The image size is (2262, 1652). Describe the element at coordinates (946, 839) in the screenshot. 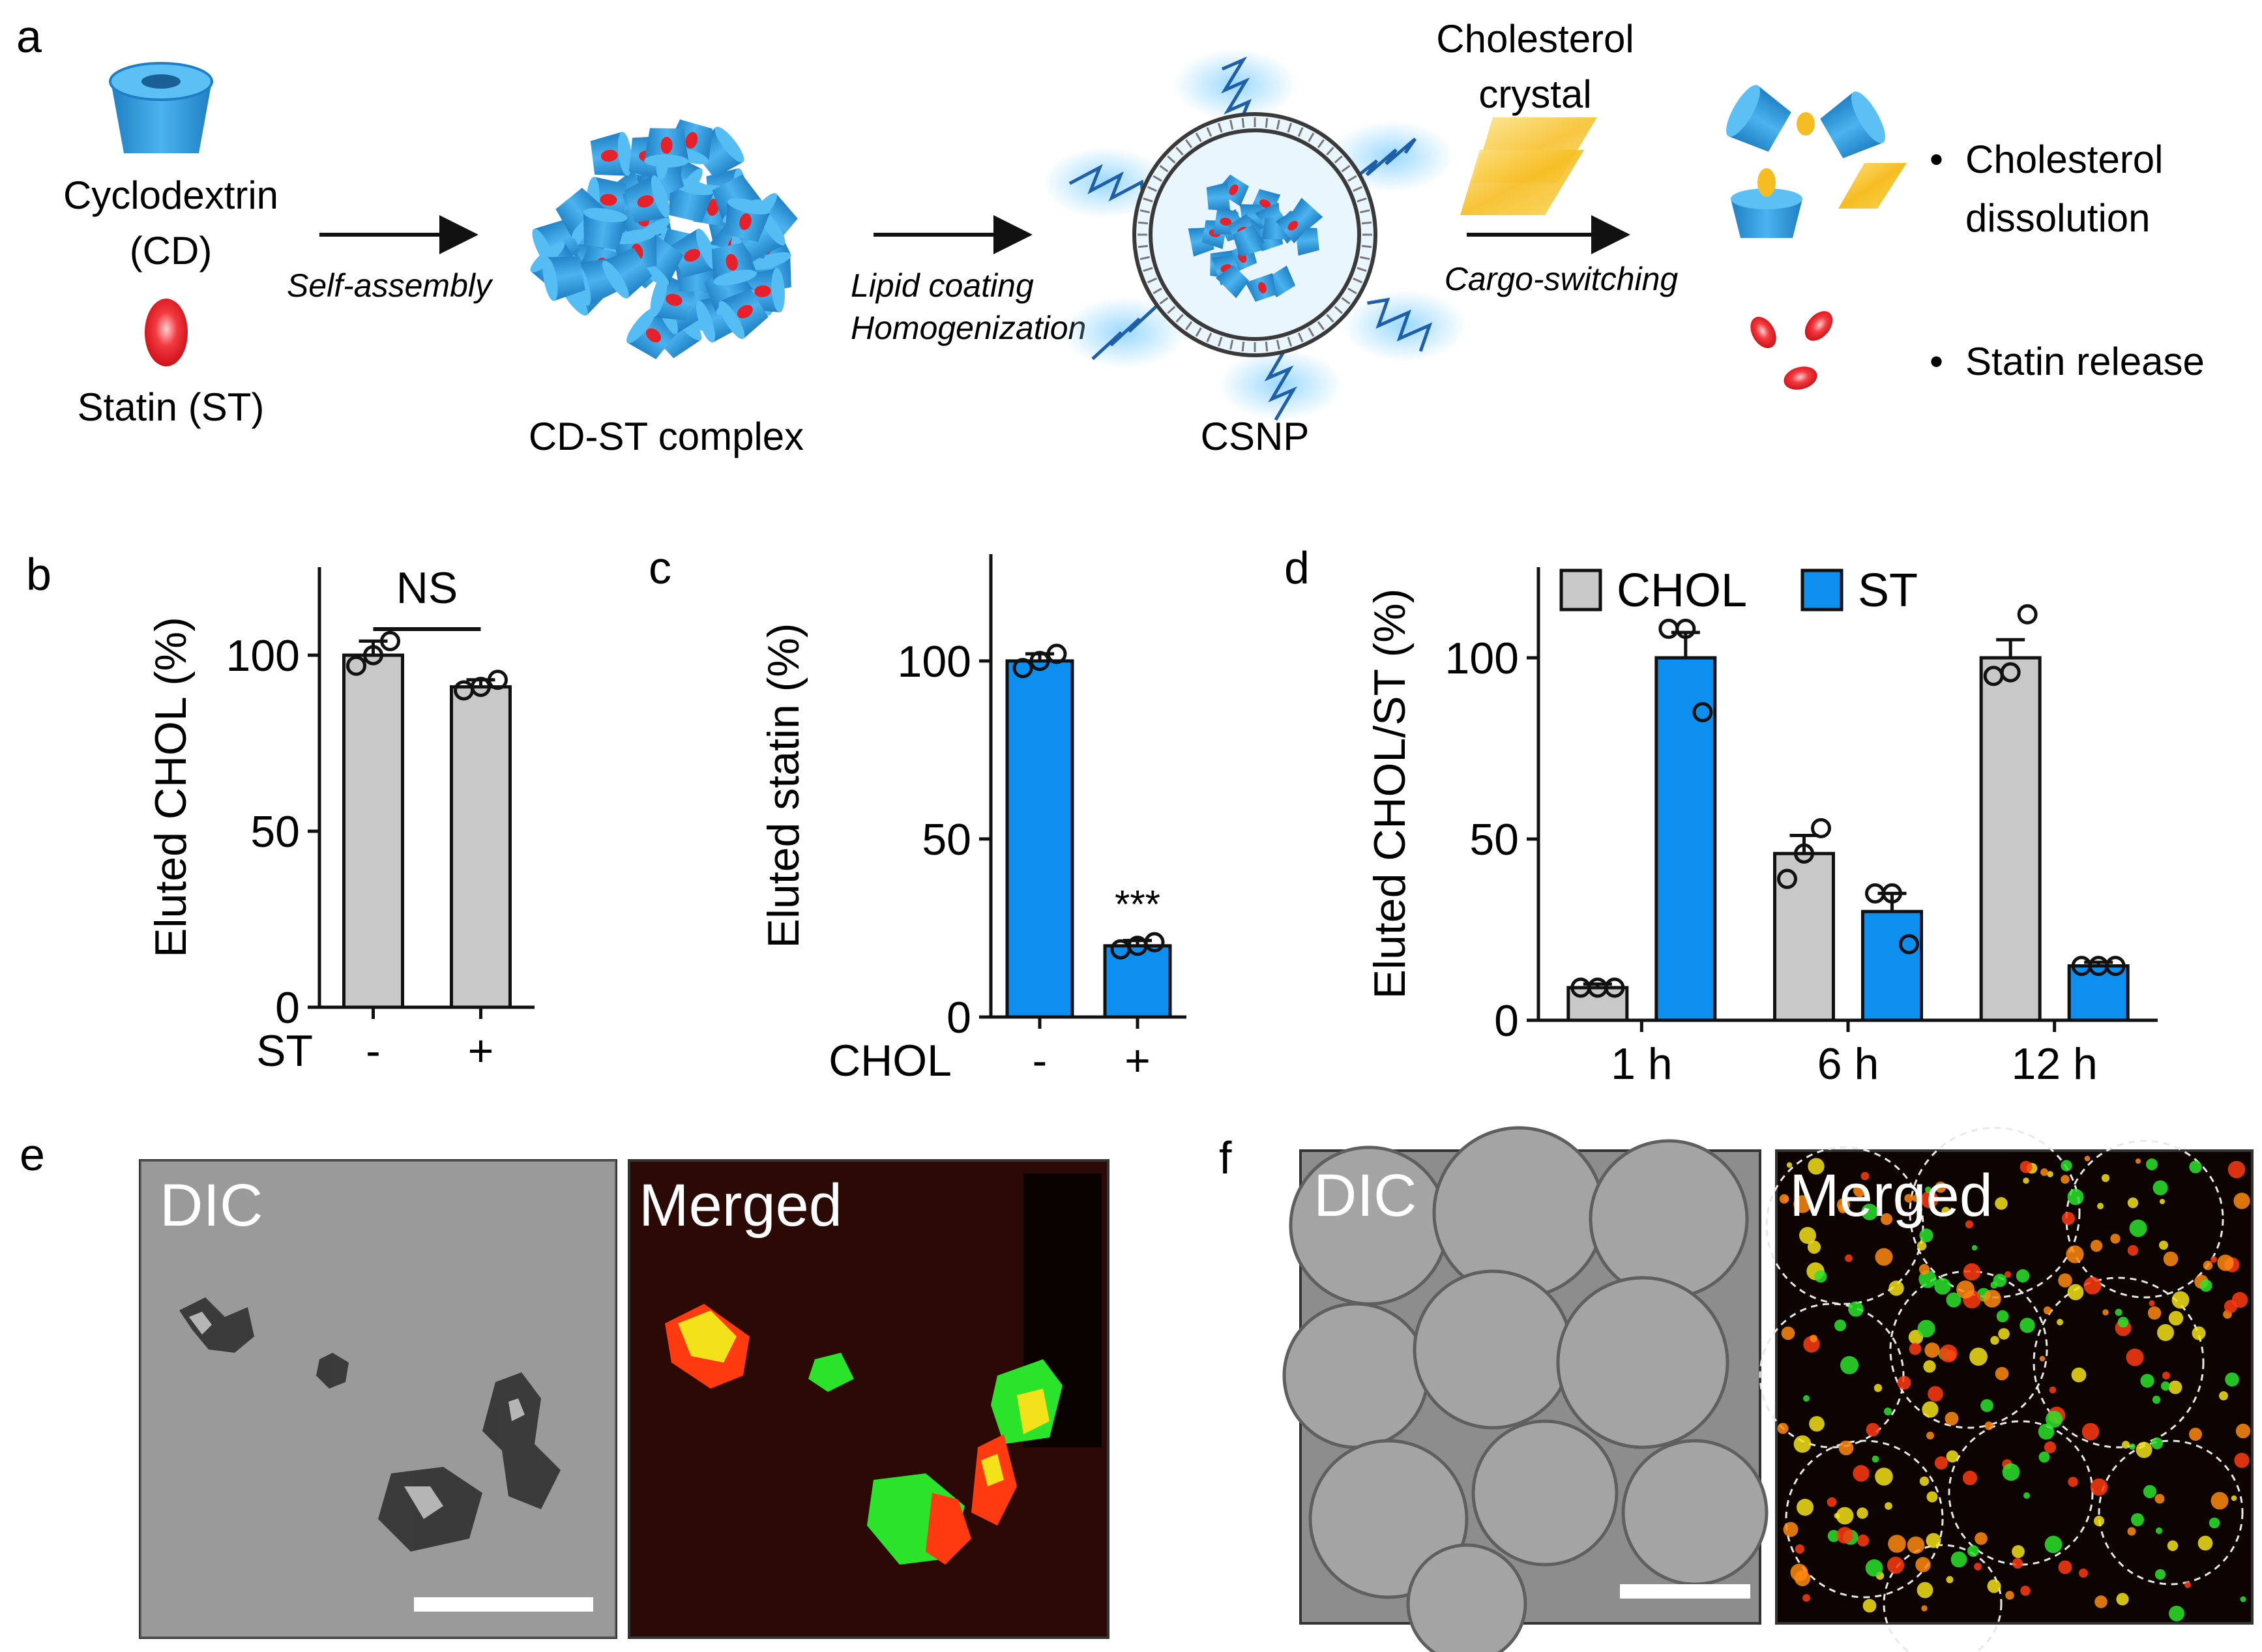

I see `y-tick-label: 50` at that location.